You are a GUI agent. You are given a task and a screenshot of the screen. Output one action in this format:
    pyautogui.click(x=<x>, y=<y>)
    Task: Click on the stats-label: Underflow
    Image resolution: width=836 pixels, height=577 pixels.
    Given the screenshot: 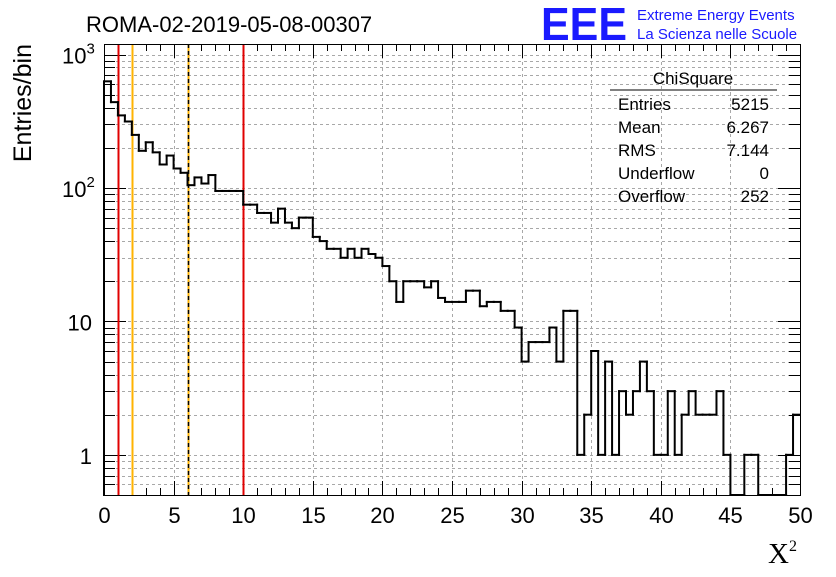 What is the action you would take?
    pyautogui.click(x=656, y=173)
    